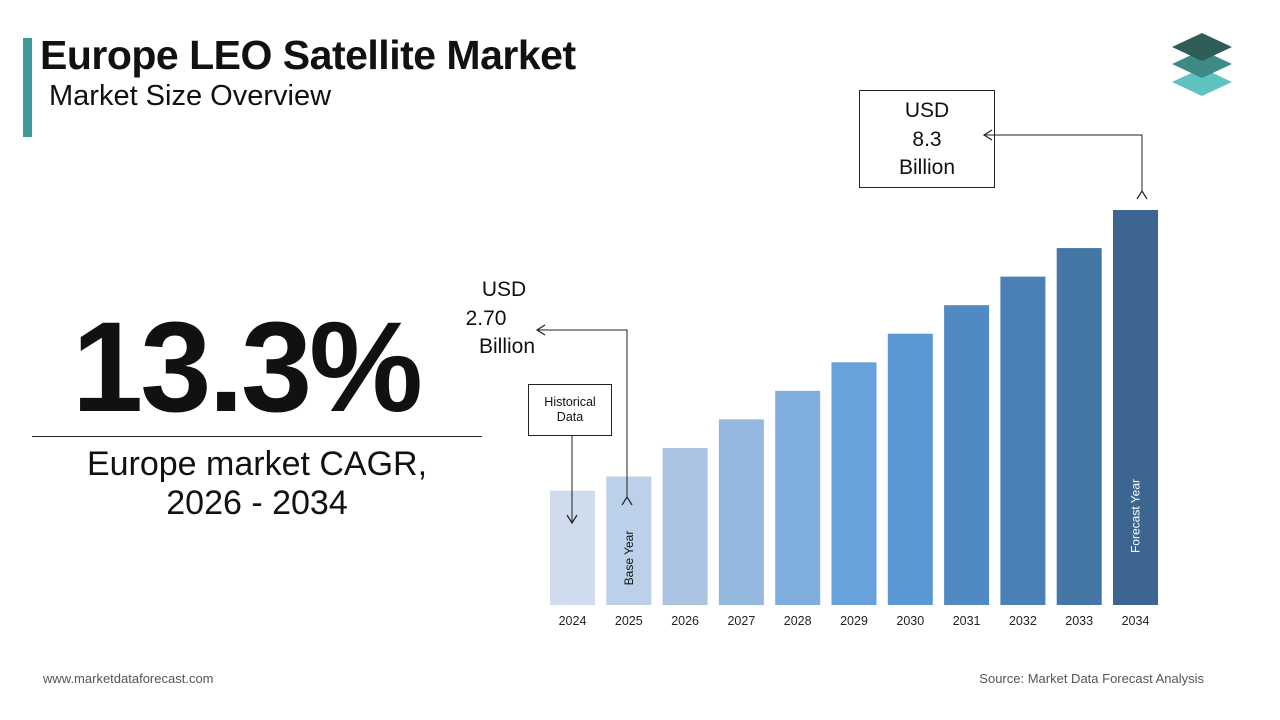 Image resolution: width=1280 pixels, height=720 pixels. What do you see at coordinates (798, 621) in the screenshot?
I see `x-tick-label: 2028` at bounding box center [798, 621].